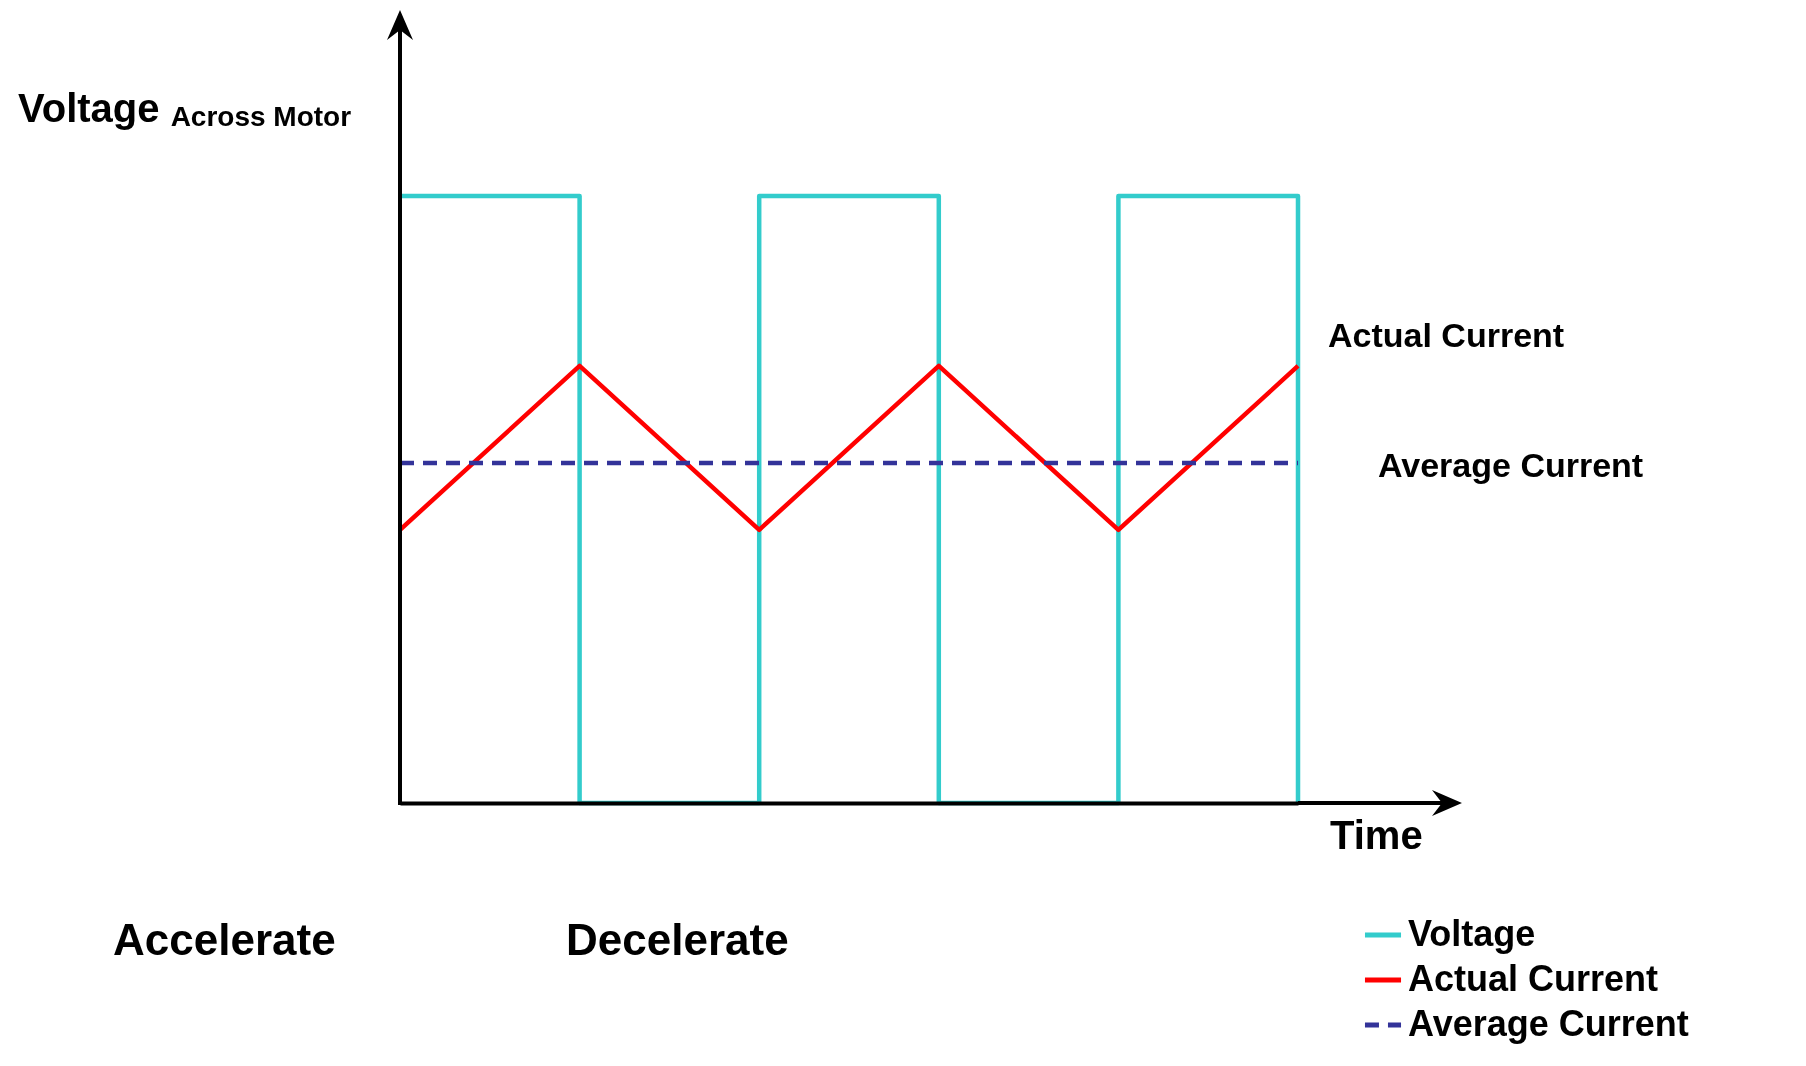  Describe the element at coordinates (224, 939) in the screenshot. I see `text: Accelerate` at that location.